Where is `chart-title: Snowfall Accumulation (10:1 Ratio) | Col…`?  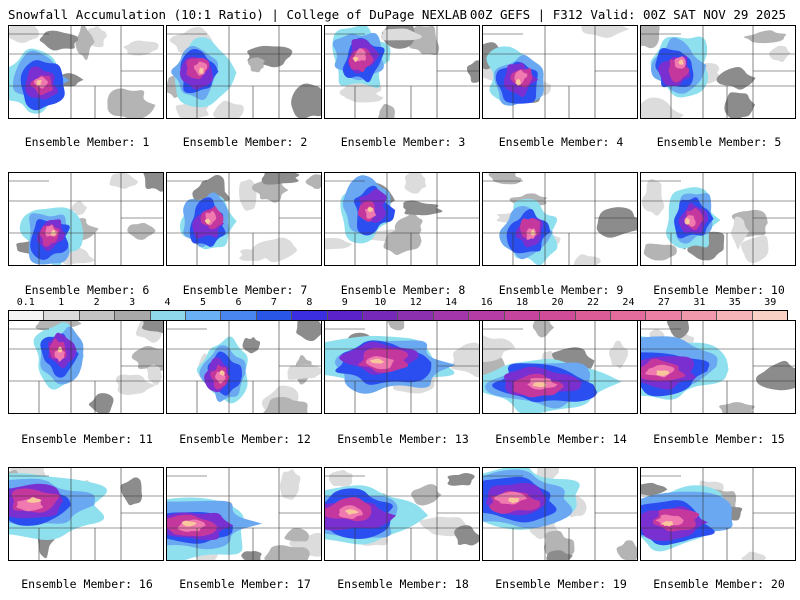
chart-title: Snowfall Accumulation (10:1 Ratio) | Col… is located at coordinates (238, 14).